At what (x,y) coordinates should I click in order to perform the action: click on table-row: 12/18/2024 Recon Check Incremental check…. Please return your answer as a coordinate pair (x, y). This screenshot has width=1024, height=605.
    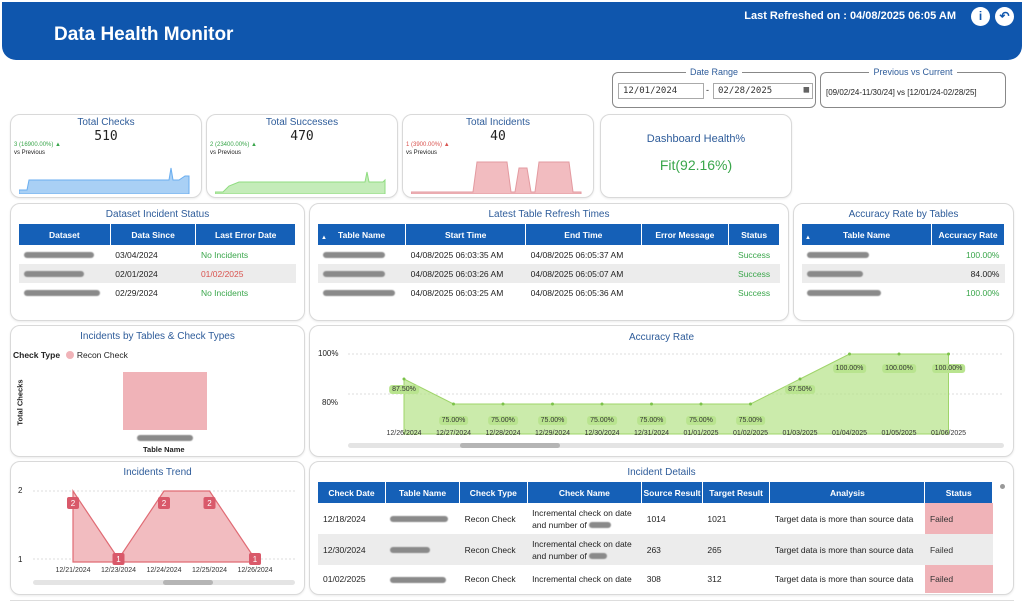
    Looking at the image, I should click on (655, 518).